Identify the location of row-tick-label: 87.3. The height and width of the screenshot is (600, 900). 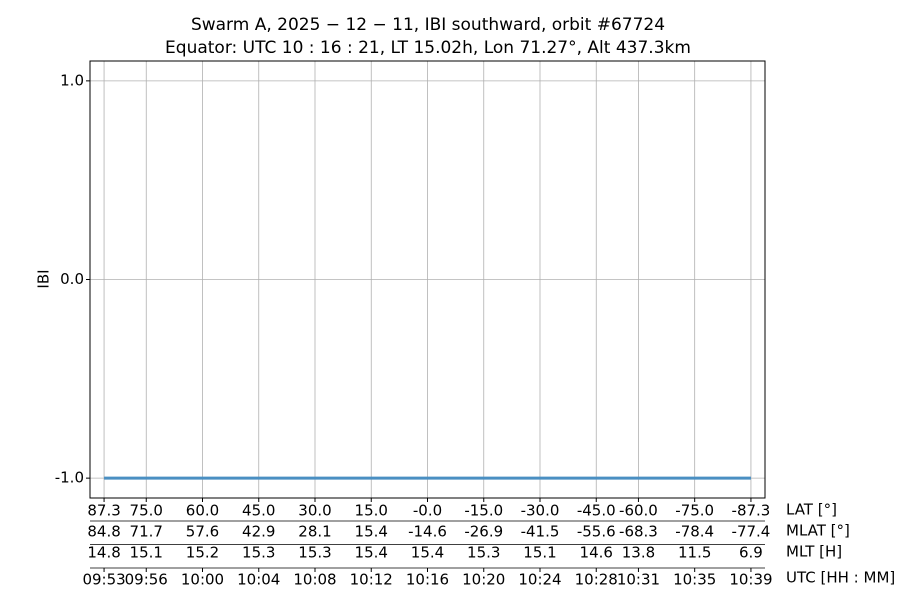
(103, 511).